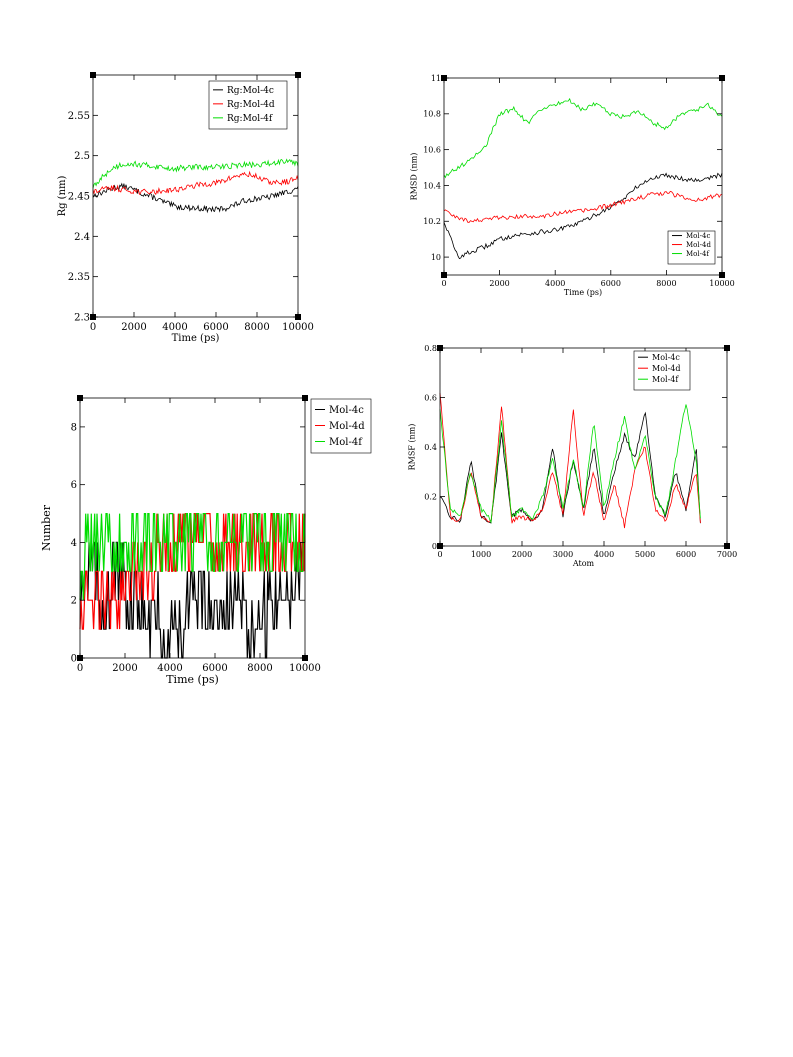  I want to click on y-tick-label: 6, so click(74, 485).